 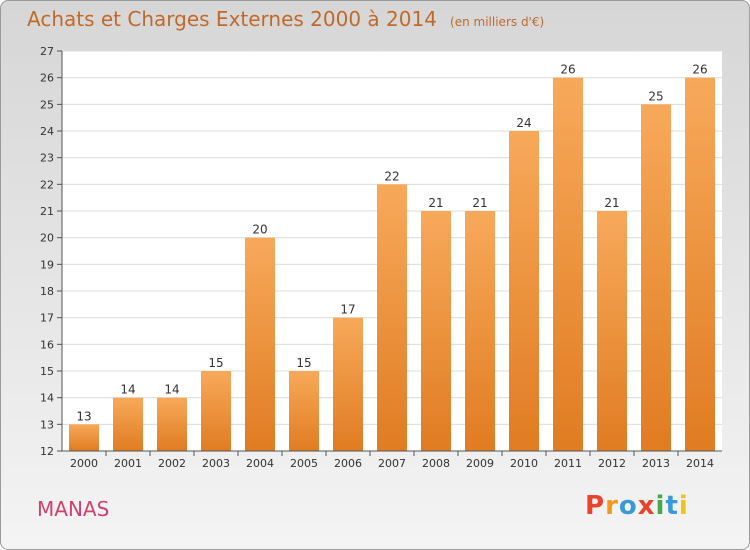 I want to click on bar-2002, so click(x=172, y=424).